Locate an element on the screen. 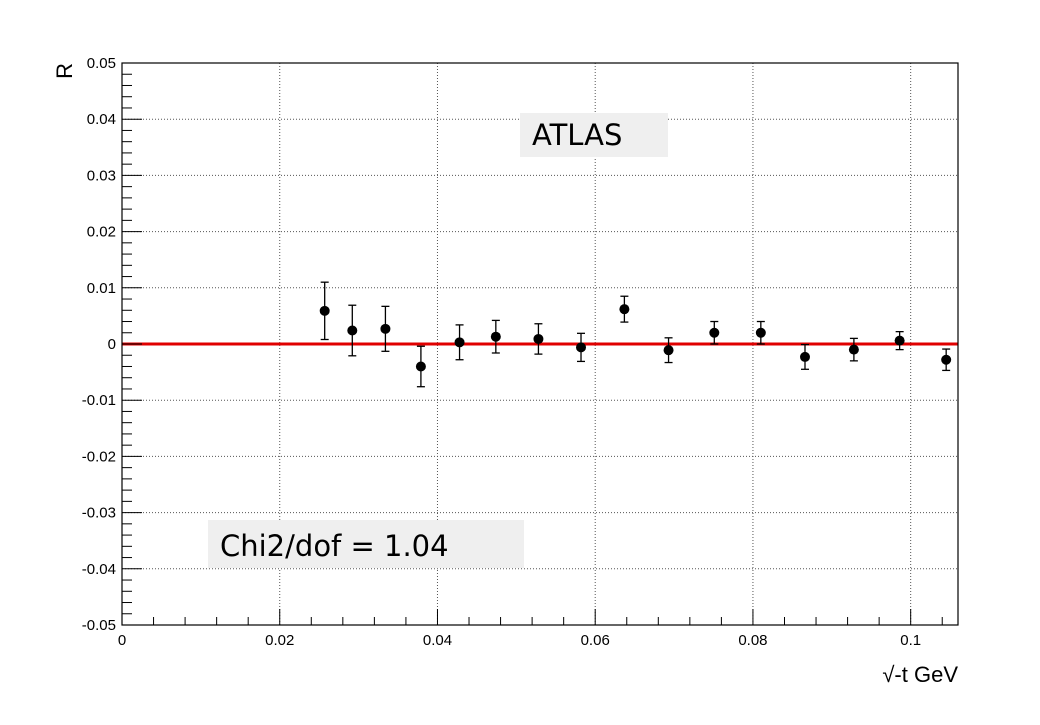 The image size is (1040, 725). y-tick-label: -0.04 is located at coordinates (99, 569).